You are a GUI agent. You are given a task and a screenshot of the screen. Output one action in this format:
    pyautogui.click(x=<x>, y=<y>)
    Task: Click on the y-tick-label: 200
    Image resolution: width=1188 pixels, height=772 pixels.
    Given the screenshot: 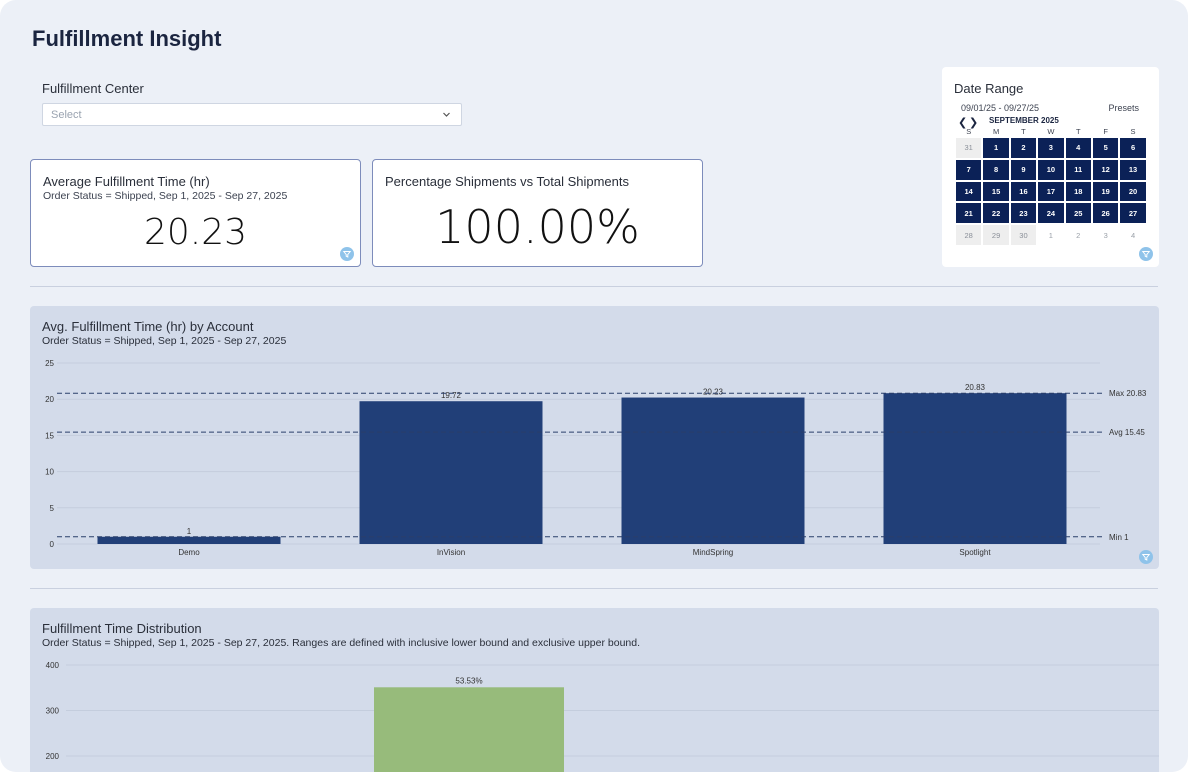 What is the action you would take?
    pyautogui.click(x=53, y=756)
    